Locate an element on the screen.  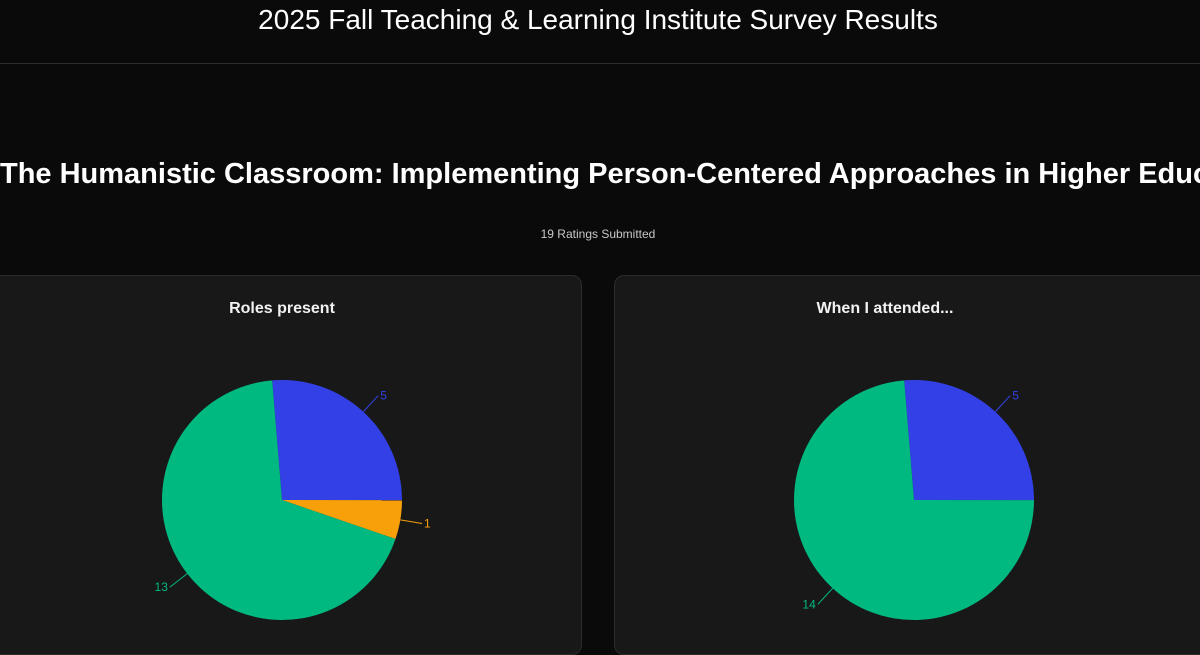
pie-data-label: 1 is located at coordinates (427, 523).